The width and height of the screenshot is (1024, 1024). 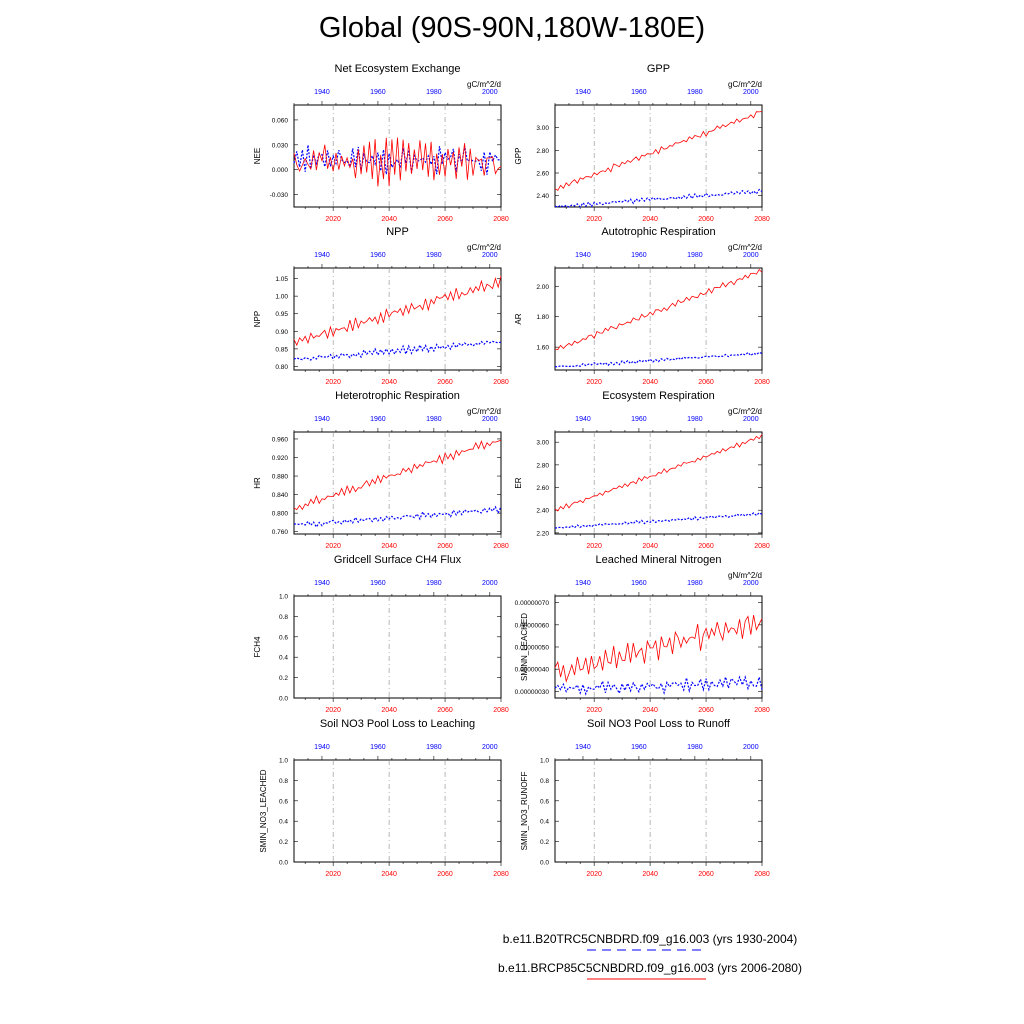 What do you see at coordinates (484, 247) in the screenshot?
I see `panel-units: gC/m^2/d` at bounding box center [484, 247].